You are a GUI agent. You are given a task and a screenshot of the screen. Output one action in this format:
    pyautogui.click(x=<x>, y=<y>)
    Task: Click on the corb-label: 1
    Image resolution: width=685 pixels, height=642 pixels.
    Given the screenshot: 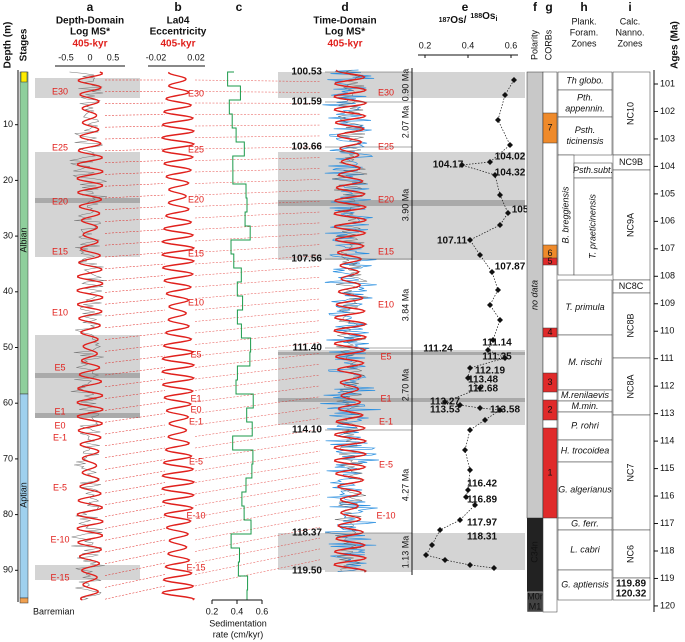 What is the action you would take?
    pyautogui.click(x=549, y=472)
    